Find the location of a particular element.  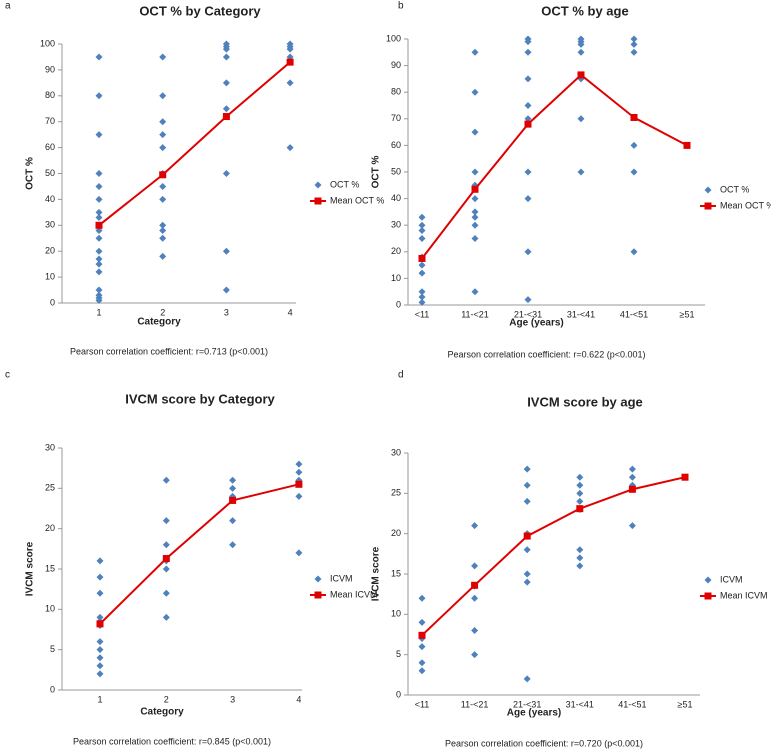

y-tick-label: 60 is located at coordinates (396, 145).